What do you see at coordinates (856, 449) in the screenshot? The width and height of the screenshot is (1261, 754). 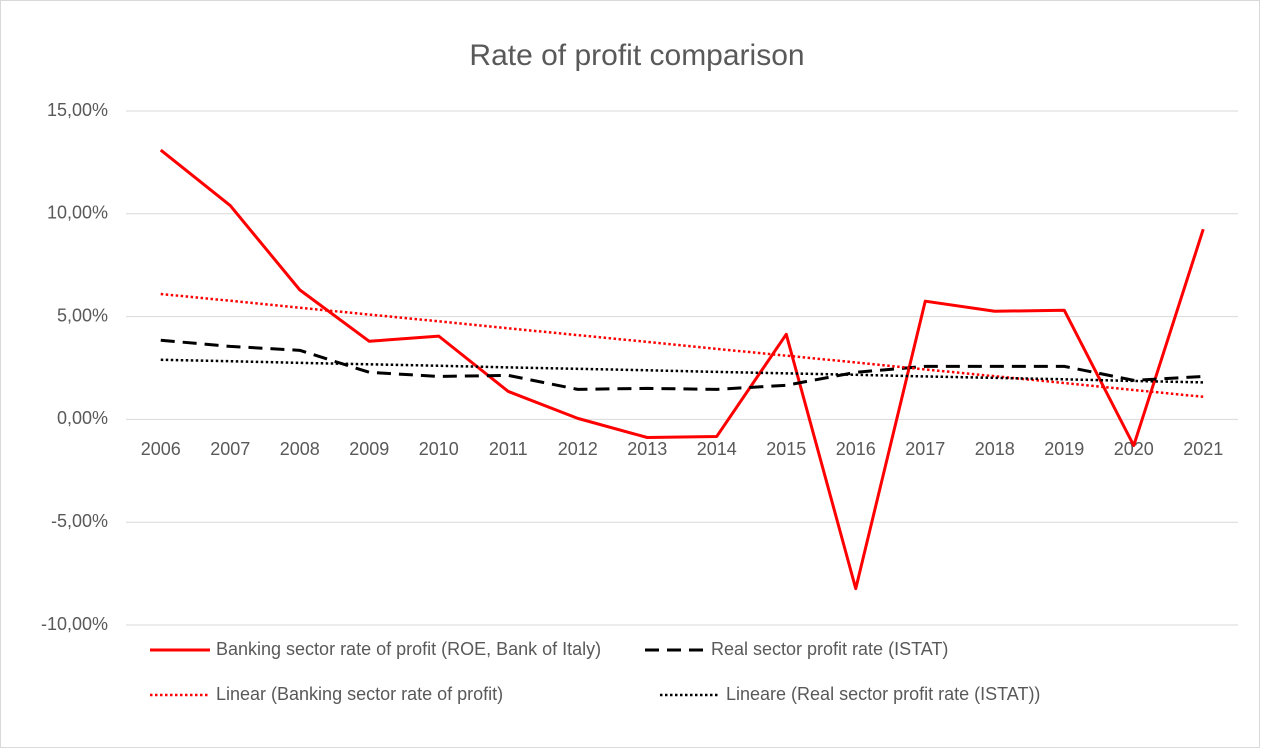 I see `x-tick-label: 2016` at bounding box center [856, 449].